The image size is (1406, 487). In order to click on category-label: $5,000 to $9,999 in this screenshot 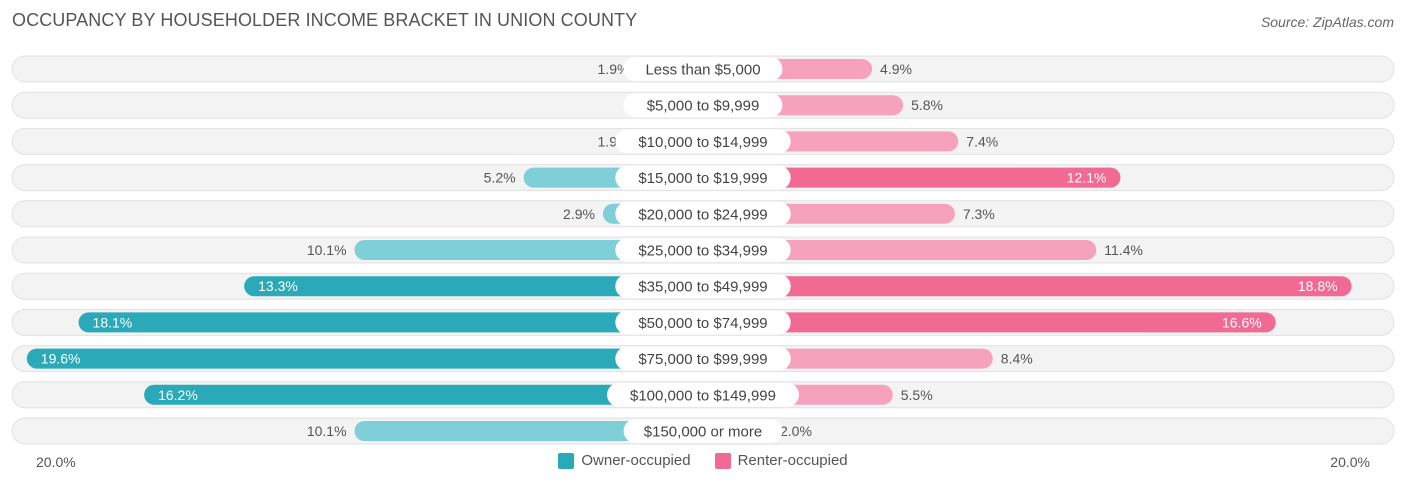, I will do `click(703, 106)`.